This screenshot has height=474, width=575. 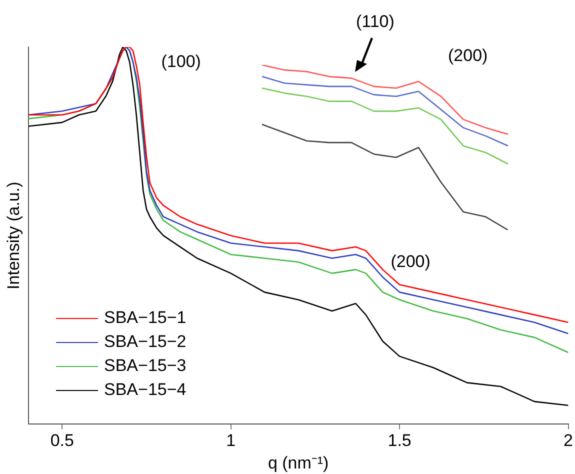 What do you see at coordinates (181, 61) in the screenshot?
I see `annotation: (100)` at bounding box center [181, 61].